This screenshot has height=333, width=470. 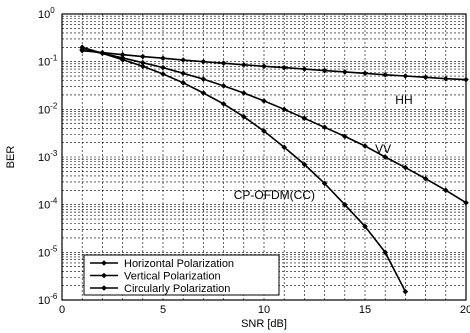 What do you see at coordinates (163, 310) in the screenshot?
I see `x-tick-label: 5` at bounding box center [163, 310].